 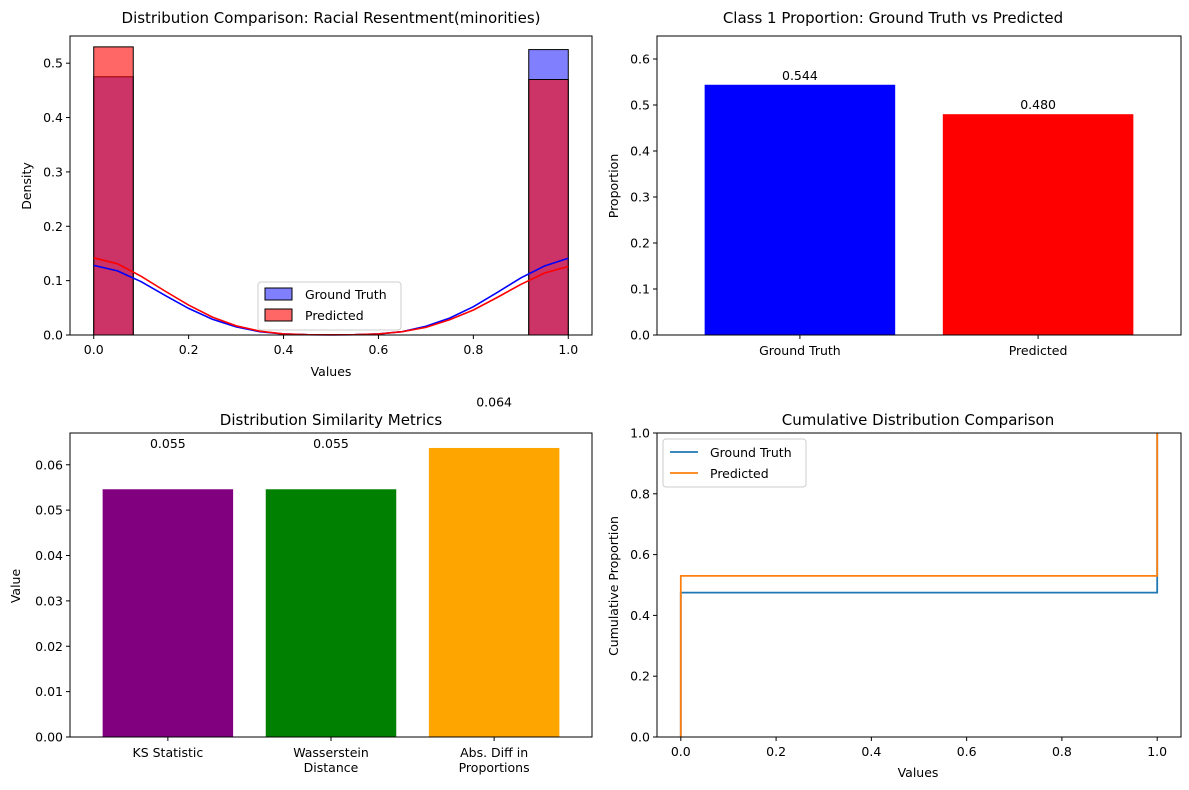 I want to click on x-tick-label: Abs. Diff in, so click(x=494, y=752).